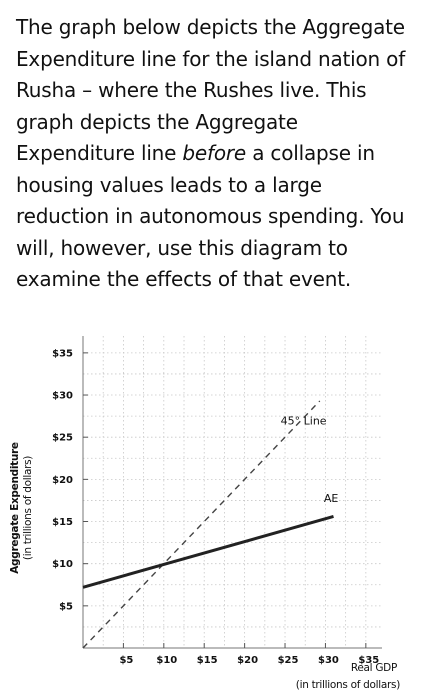 This screenshot has width=430, height=700. Describe the element at coordinates (126, 660) in the screenshot. I see `x-tick-label: $5` at that location.